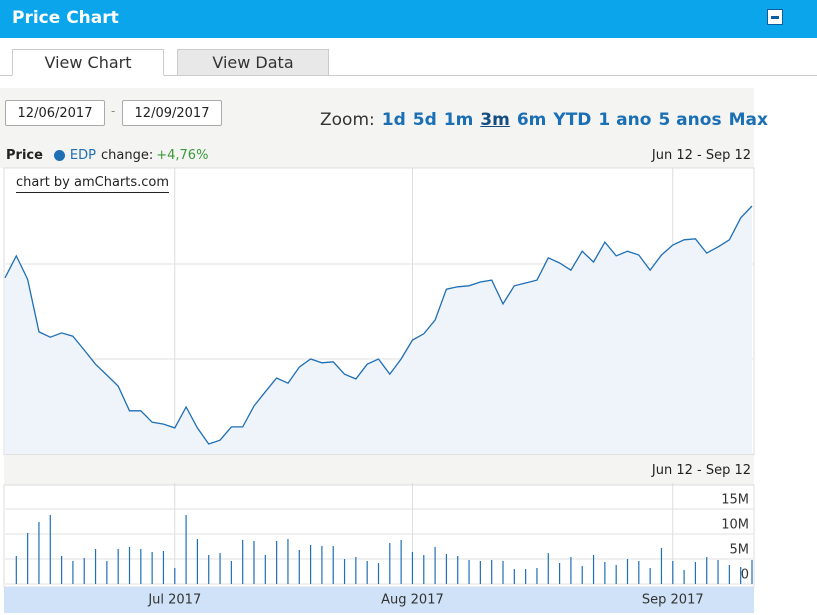 The image size is (817, 615). I want to click on legend: Price EDP change: +4,76%, so click(107, 155).